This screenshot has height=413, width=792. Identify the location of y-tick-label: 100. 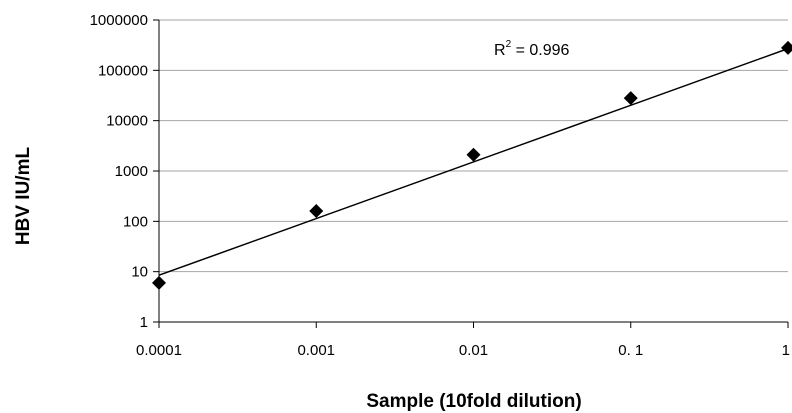
(135, 221).